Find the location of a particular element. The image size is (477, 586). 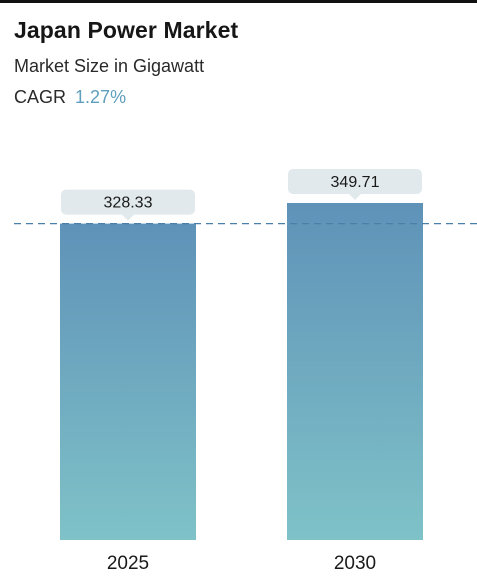

cagr-value: 1.27% is located at coordinates (101, 97).